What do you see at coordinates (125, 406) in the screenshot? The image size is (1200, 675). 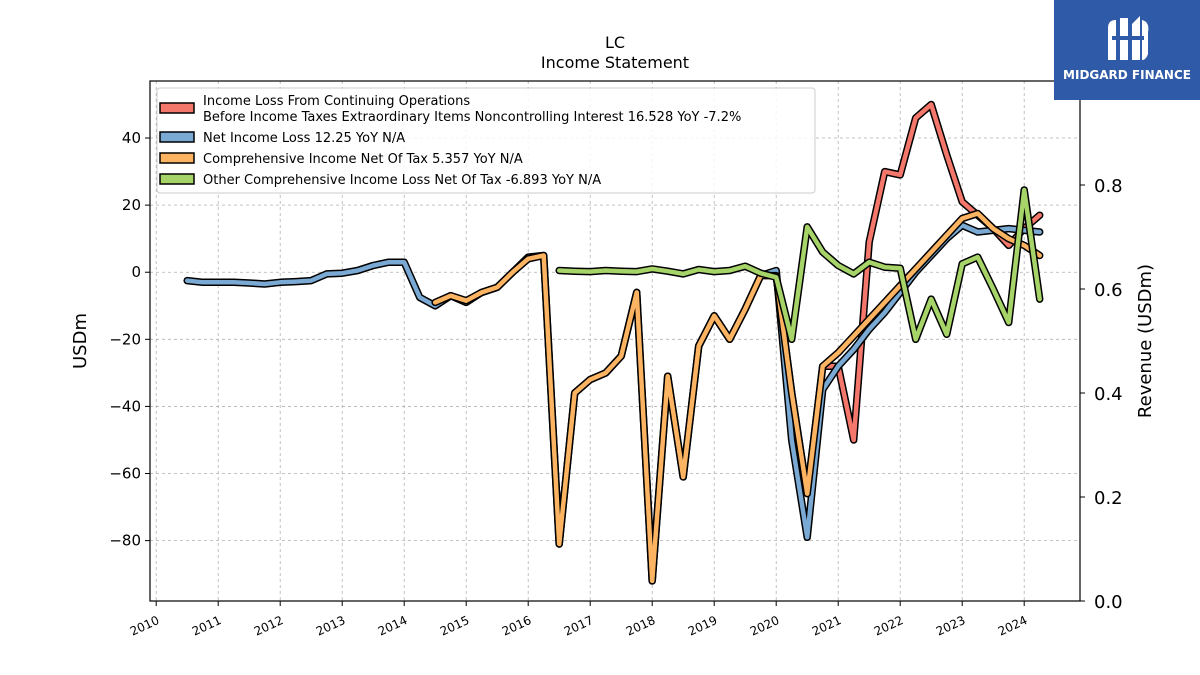 I see `y-tick-label: −40` at bounding box center [125, 406].